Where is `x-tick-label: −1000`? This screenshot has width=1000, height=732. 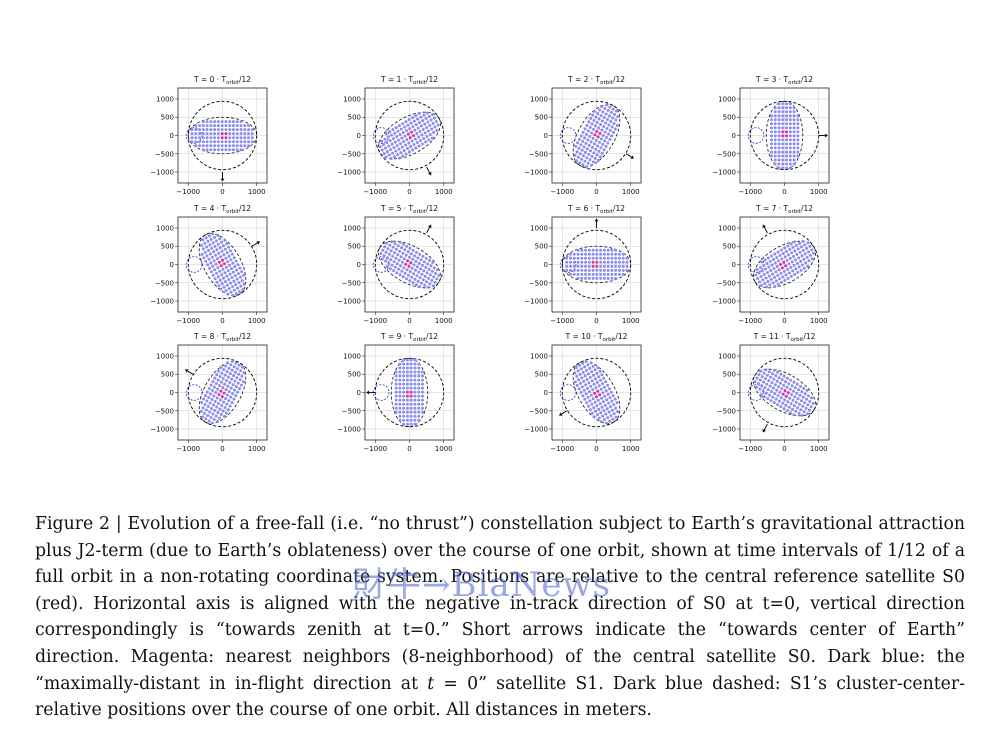
x-tick-label: −1000 is located at coordinates (188, 192).